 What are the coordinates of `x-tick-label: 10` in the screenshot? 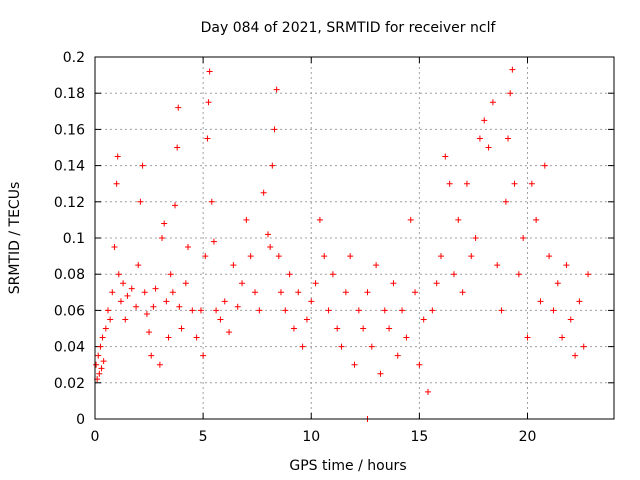 It's located at (311, 437).